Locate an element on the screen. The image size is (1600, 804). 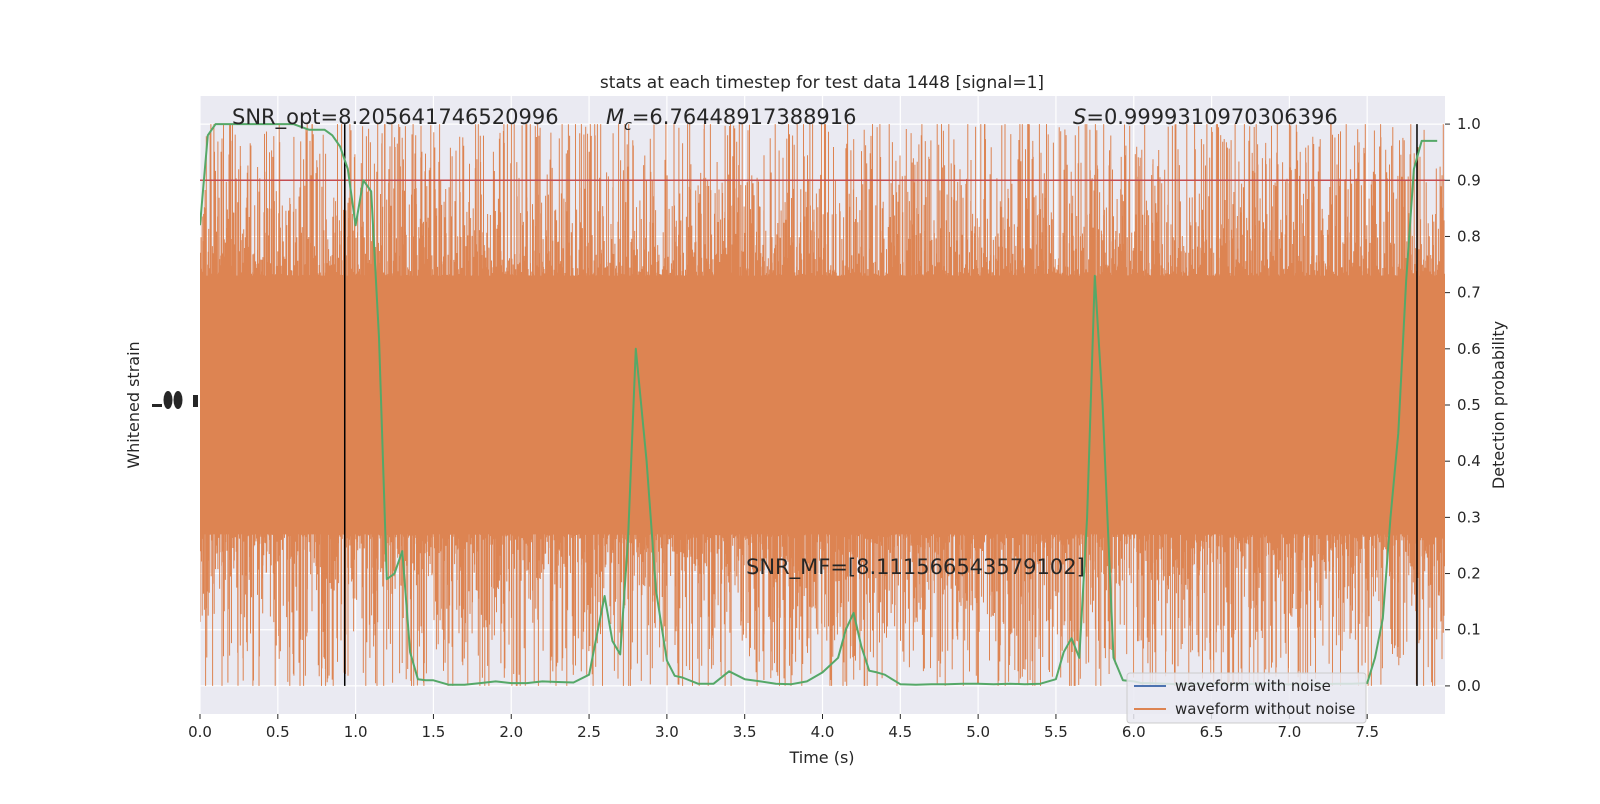
x-tick-label: 3.0 is located at coordinates (667, 732).